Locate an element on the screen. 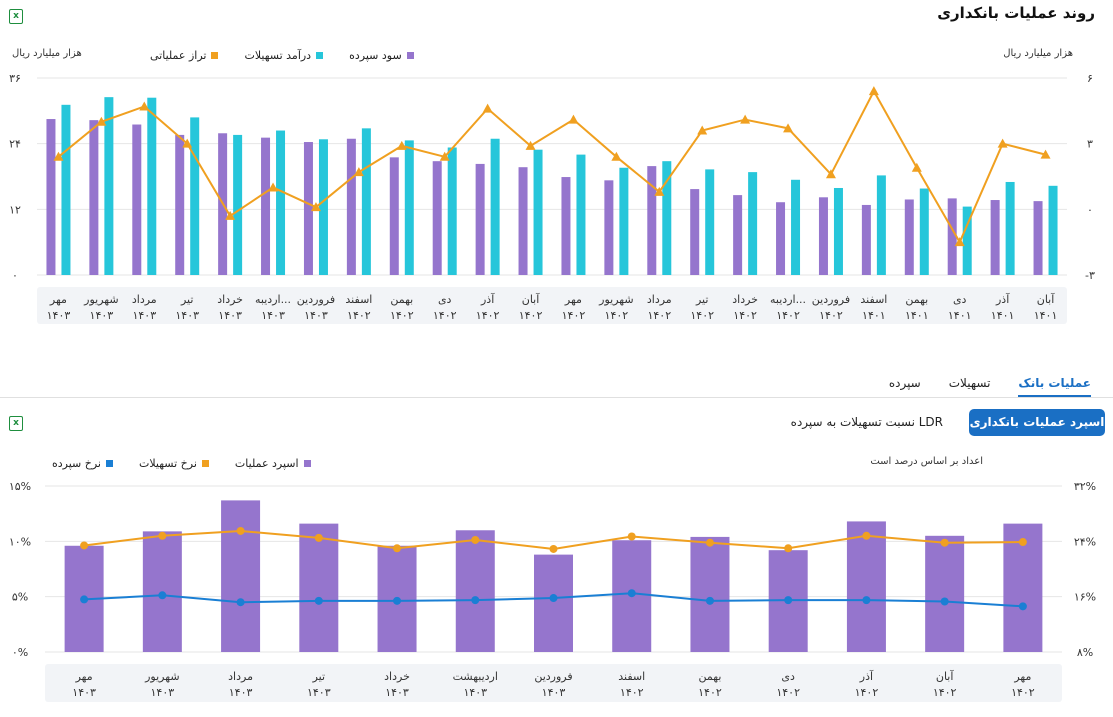  top-legend: سود سپرده درآمد تسهیلات تراز عملیاتی is located at coordinates (282, 55).